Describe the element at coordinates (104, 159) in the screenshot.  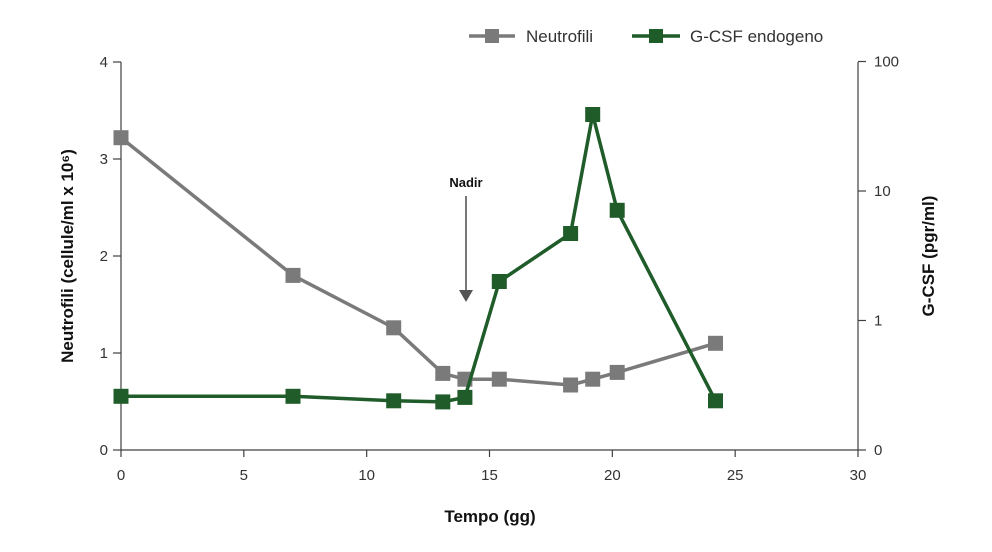
I see `y-left-tick-label-3: 3` at that location.